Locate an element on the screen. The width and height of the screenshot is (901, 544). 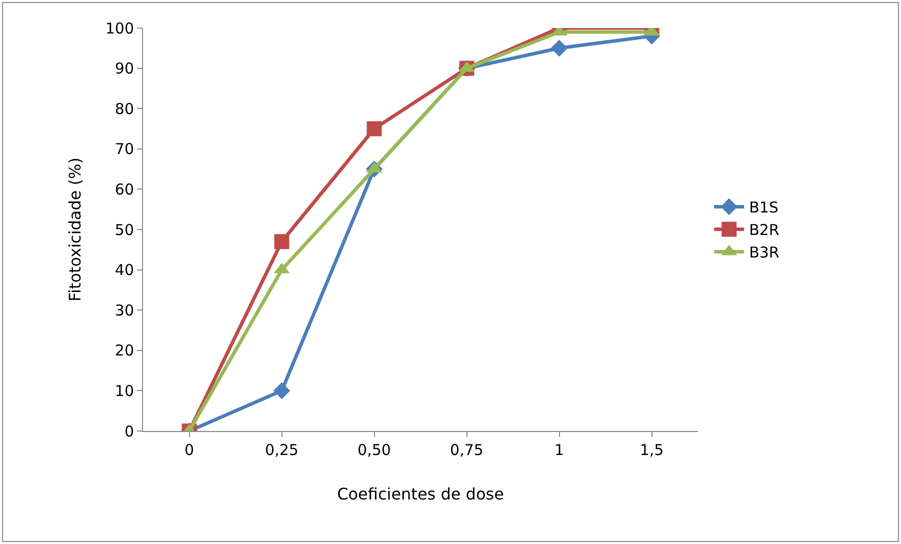
y-tick-label: 10 is located at coordinates (124, 391).